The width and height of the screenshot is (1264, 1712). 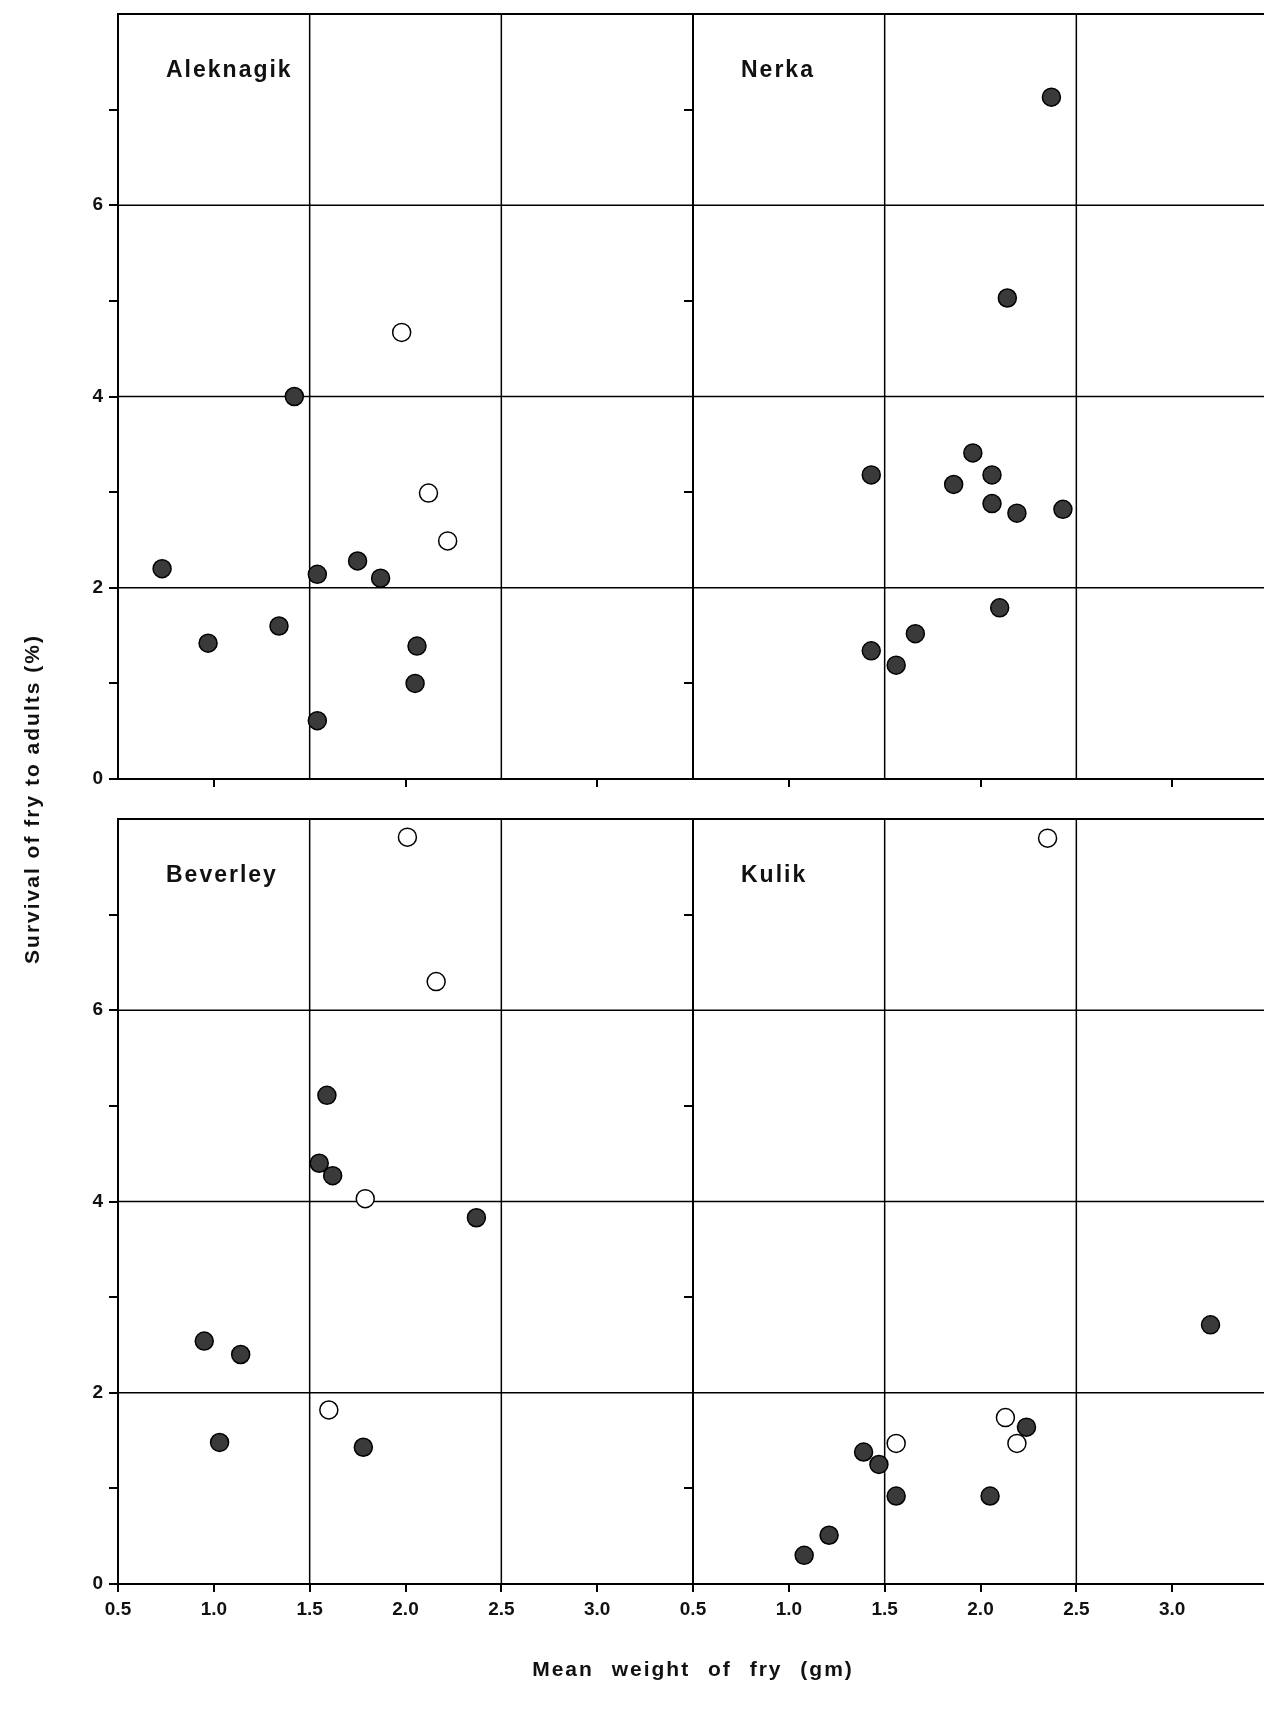 What do you see at coordinates (774, 874) in the screenshot?
I see `text: Kulik` at bounding box center [774, 874].